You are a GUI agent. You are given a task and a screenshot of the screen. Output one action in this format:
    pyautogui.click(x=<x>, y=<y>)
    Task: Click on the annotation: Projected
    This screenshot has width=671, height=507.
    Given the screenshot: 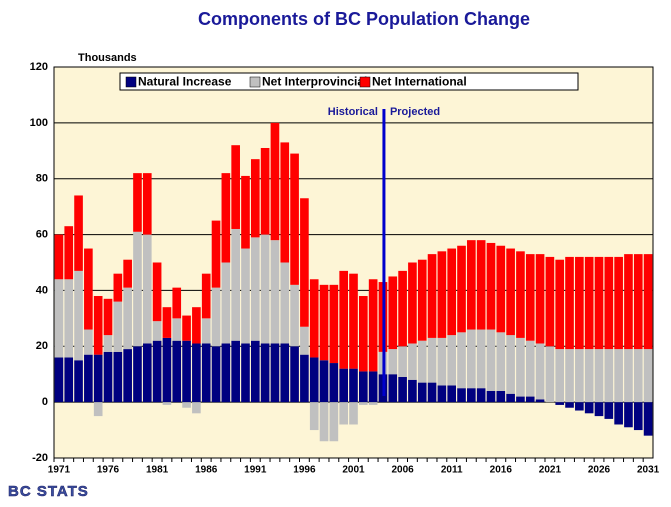 What is the action you would take?
    pyautogui.click(x=415, y=112)
    